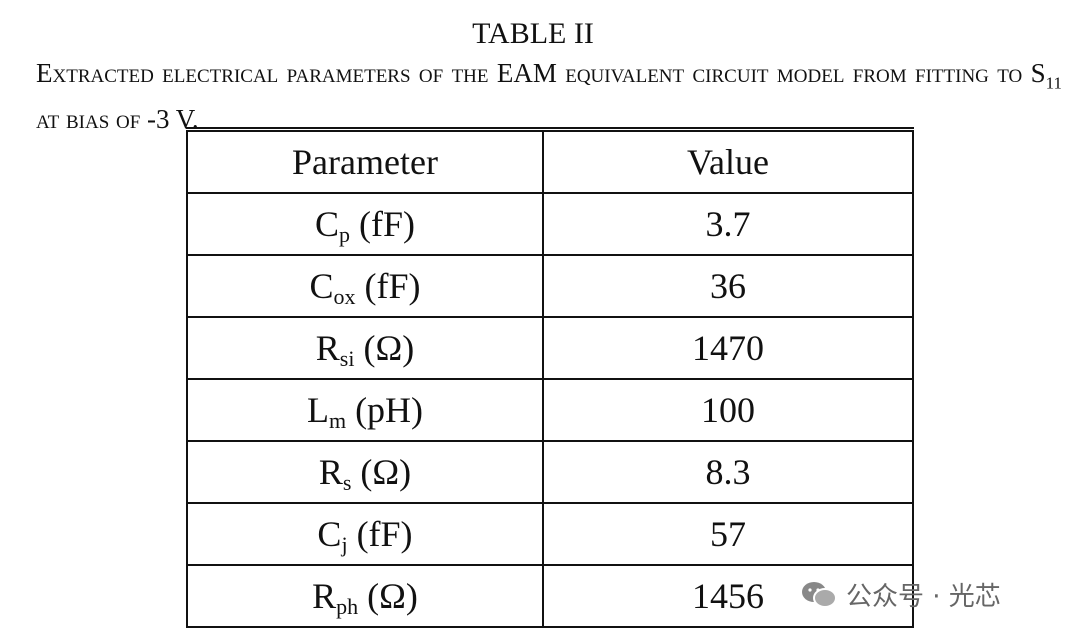 The width and height of the screenshot is (1066, 637). I want to click on top-rule, so click(550, 128).